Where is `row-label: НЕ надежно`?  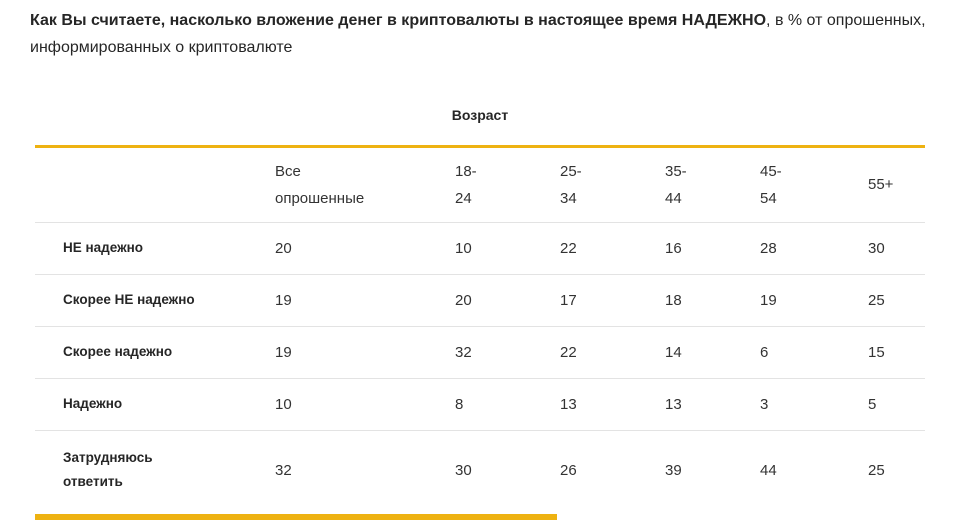
row-label: НЕ надежно is located at coordinates (103, 247).